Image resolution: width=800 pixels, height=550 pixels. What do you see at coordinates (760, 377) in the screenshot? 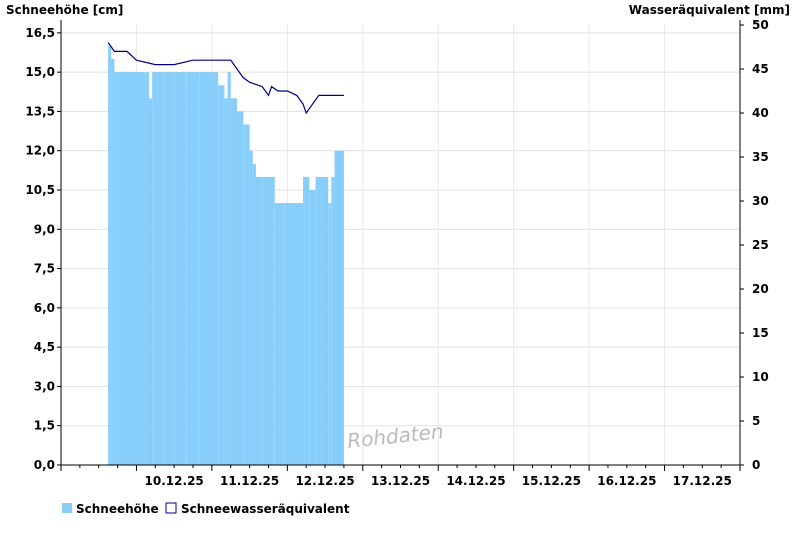
I see `y-right-tick-label: 10` at bounding box center [760, 377].